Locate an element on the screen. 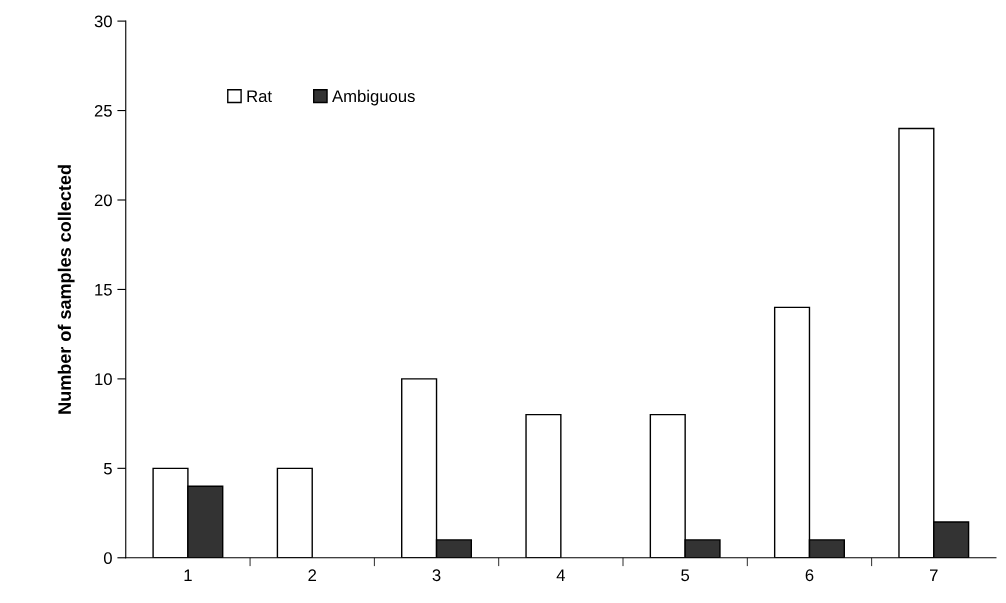 Image resolution: width=1006 pixels, height=603 pixels. y-tick-label: 20 is located at coordinates (103, 200).